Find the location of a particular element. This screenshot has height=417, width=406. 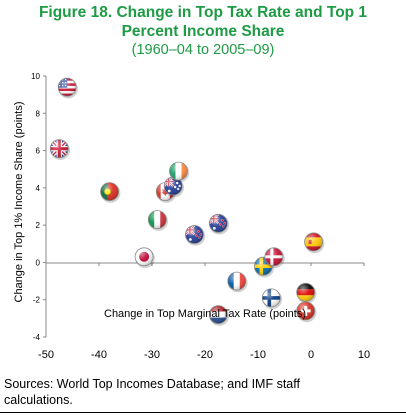

y-axis-label: Change in Top 1% Income Share (points) is located at coordinates (19, 202).